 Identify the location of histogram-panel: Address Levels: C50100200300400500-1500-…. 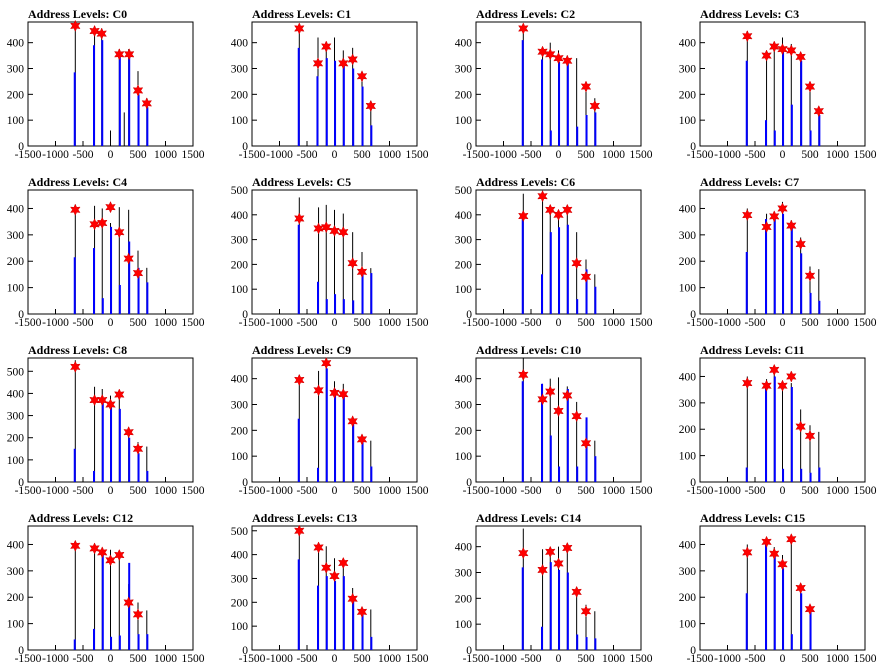
(330, 252).